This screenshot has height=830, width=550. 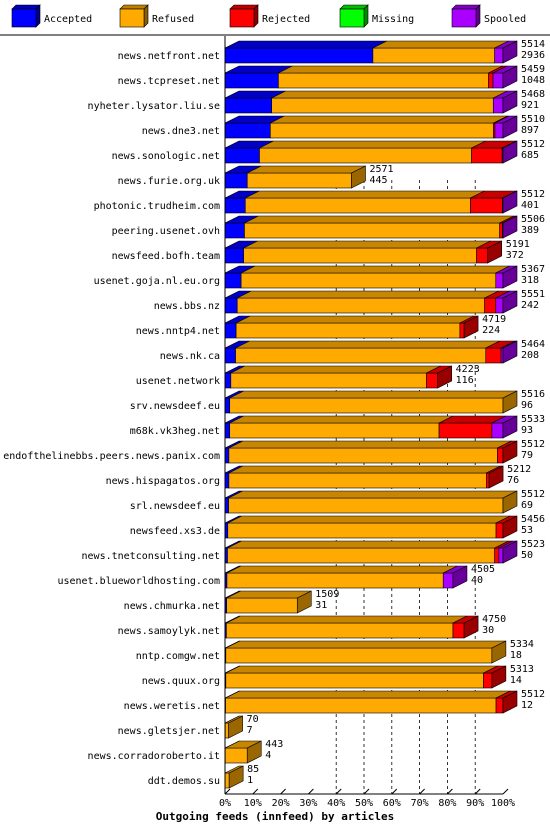 What do you see at coordinates (157, 281) in the screenshot?
I see `row-label: usenet.goja.nl.eu.org` at bounding box center [157, 281].